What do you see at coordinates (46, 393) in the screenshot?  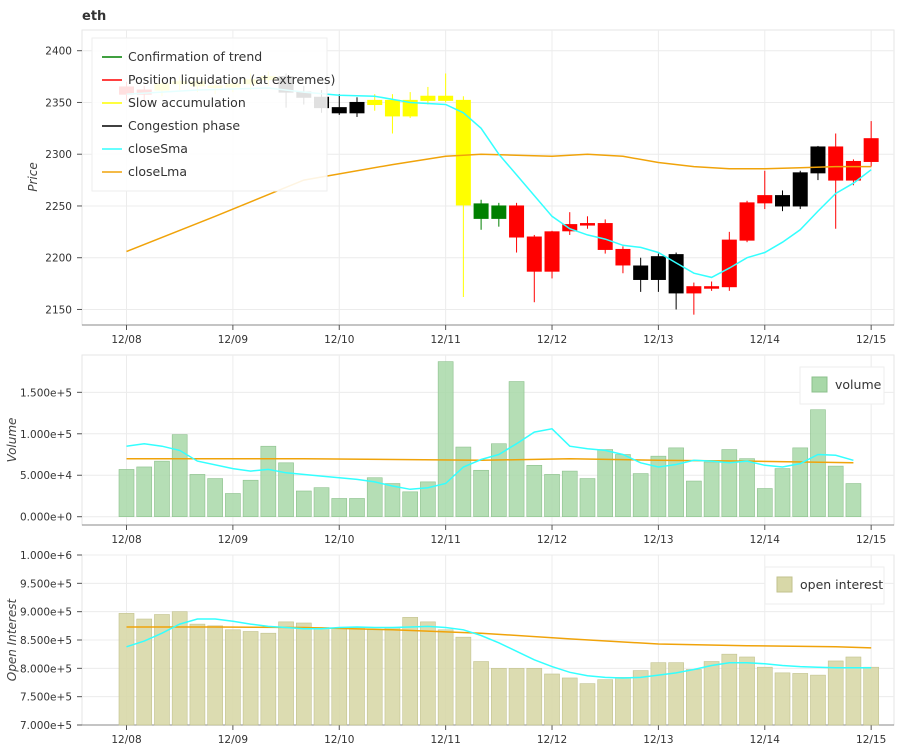 I see `y-tick-label: 1.500e+5` at bounding box center [46, 393].